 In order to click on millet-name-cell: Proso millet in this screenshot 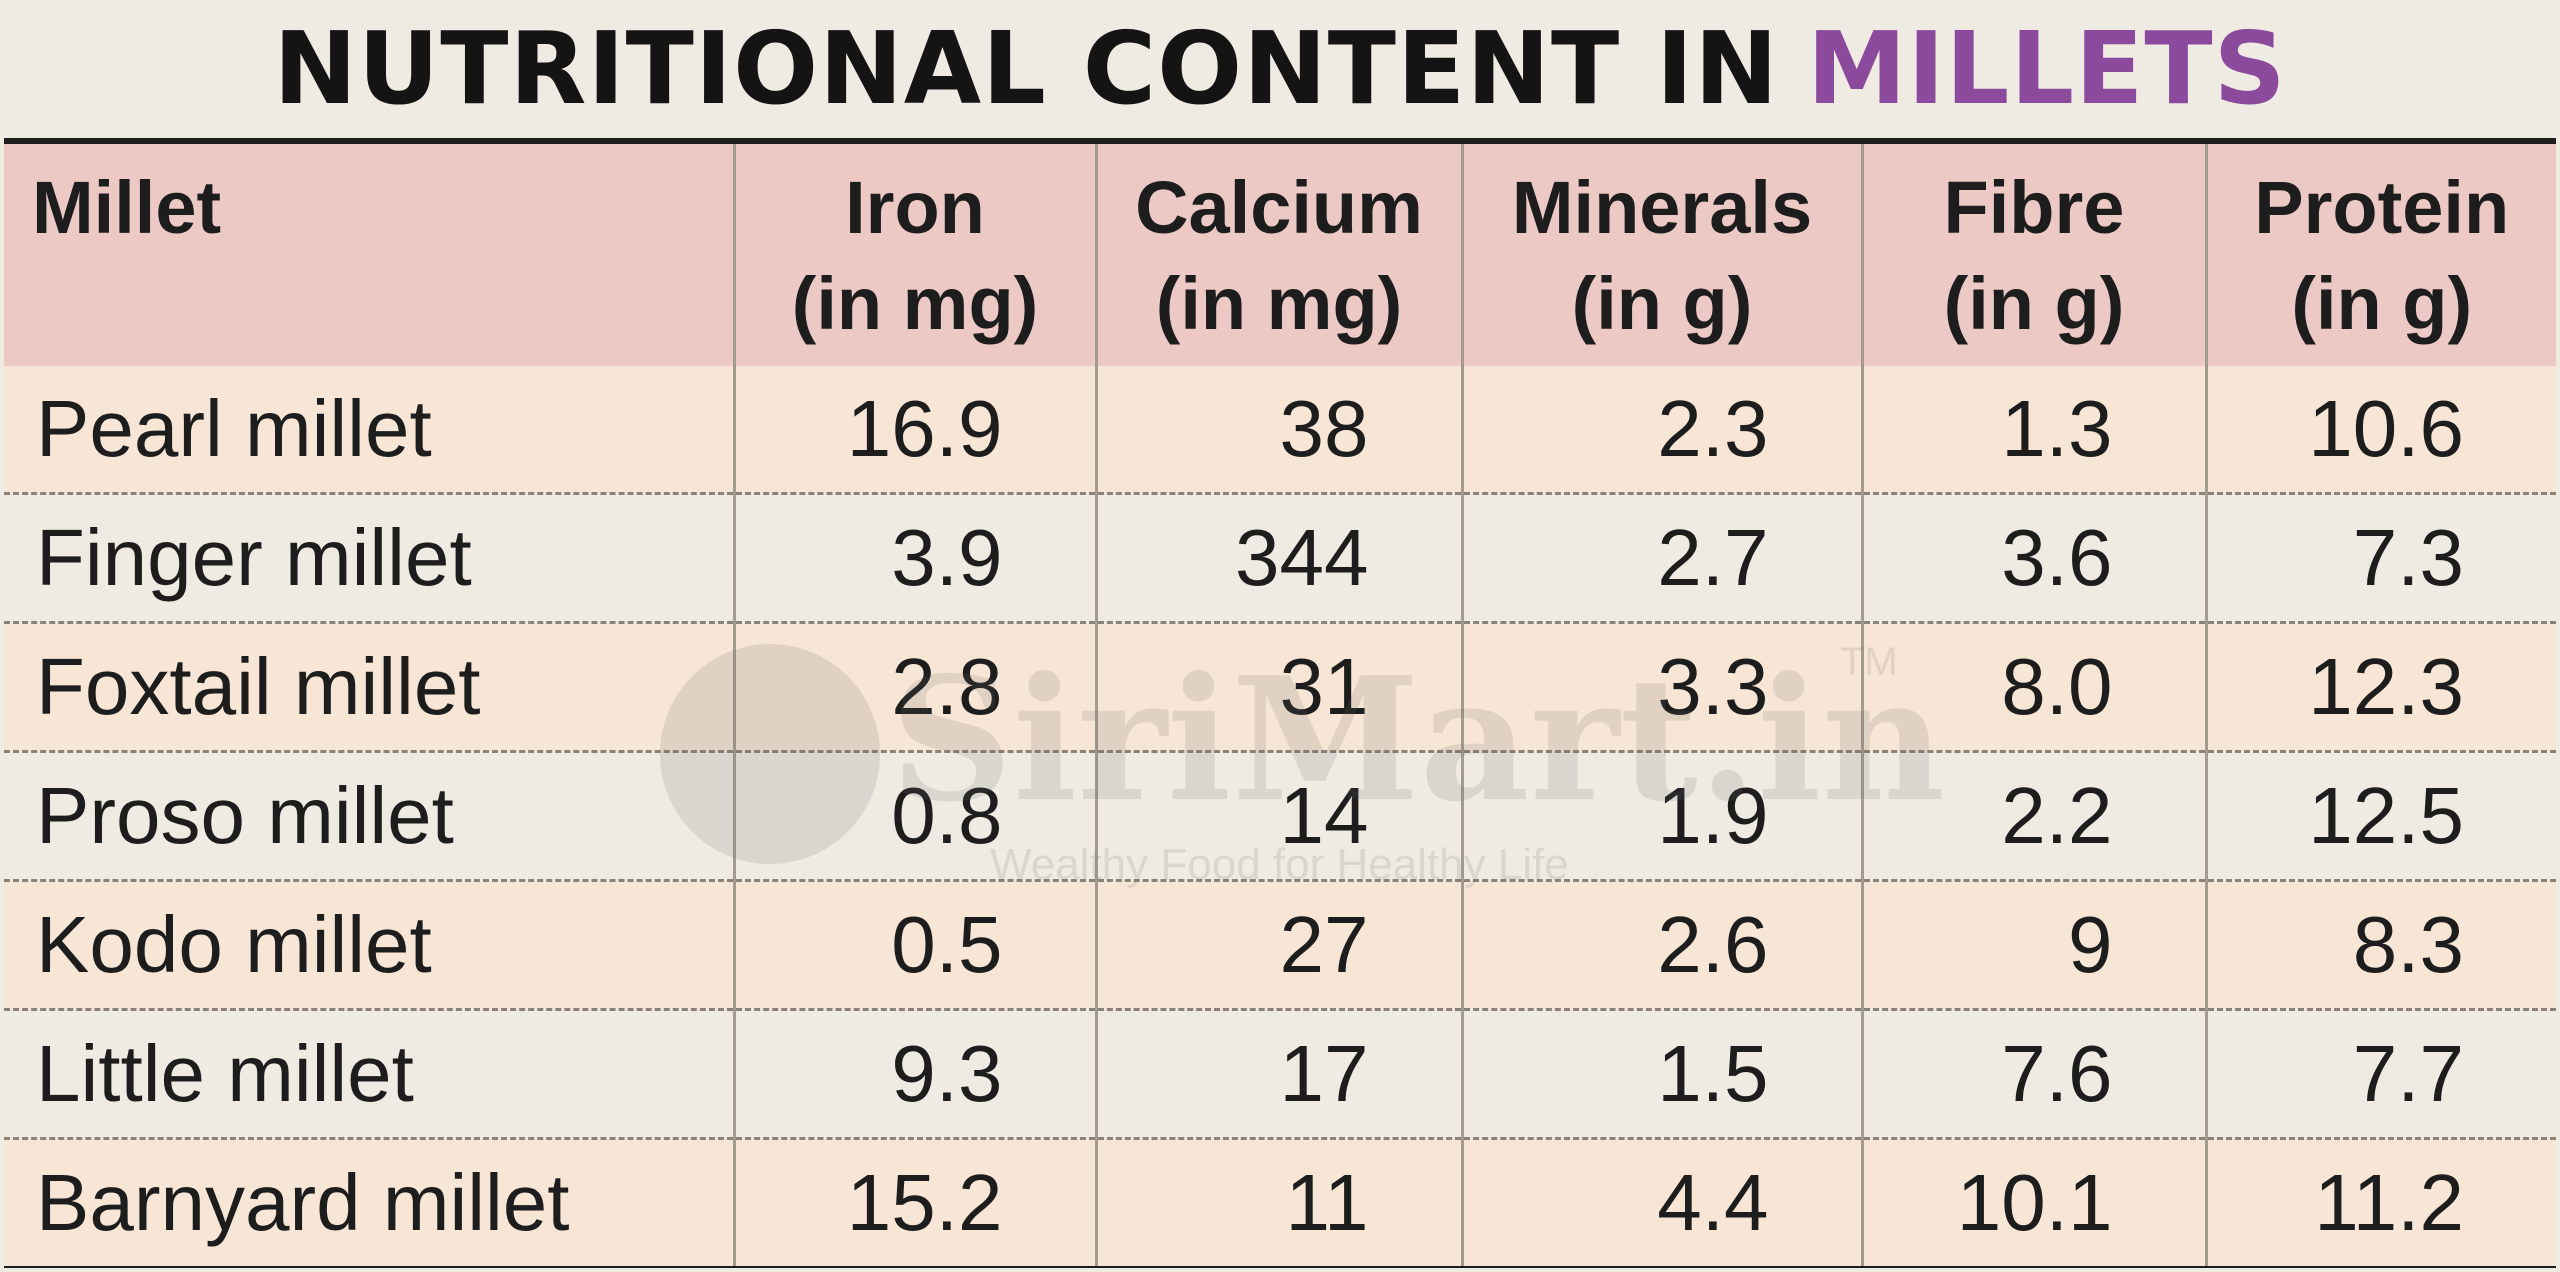, I will do `click(370, 815)`.